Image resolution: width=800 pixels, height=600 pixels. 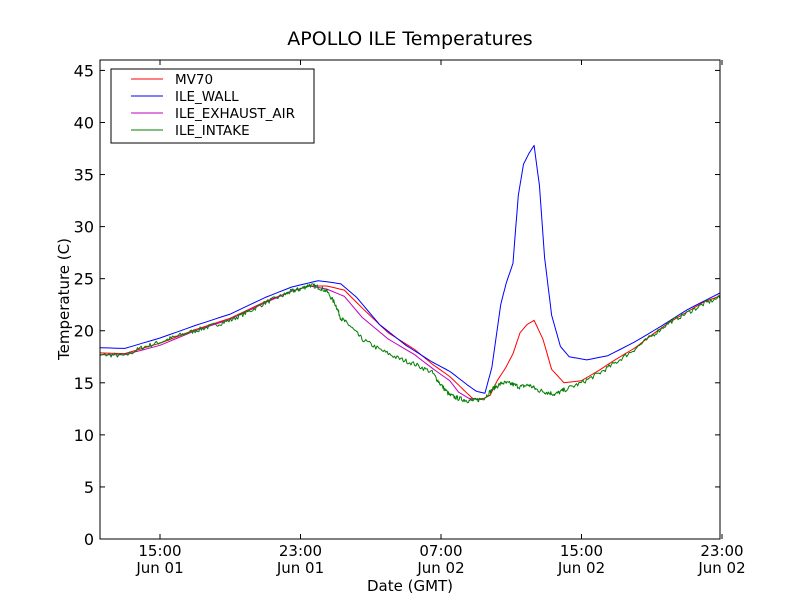 What do you see at coordinates (84, 279) in the screenshot?
I see `y-tick-label: 25` at bounding box center [84, 279].